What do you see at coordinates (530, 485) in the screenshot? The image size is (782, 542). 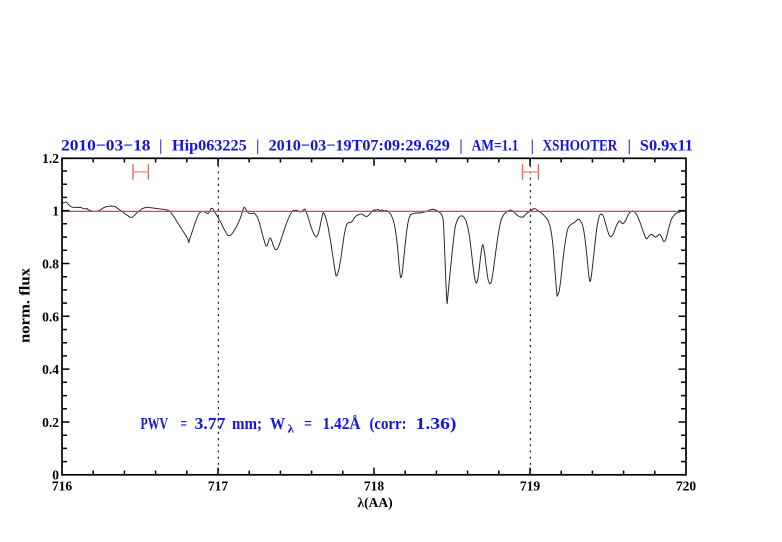 I see `svg-text: 719` at bounding box center [530, 485].